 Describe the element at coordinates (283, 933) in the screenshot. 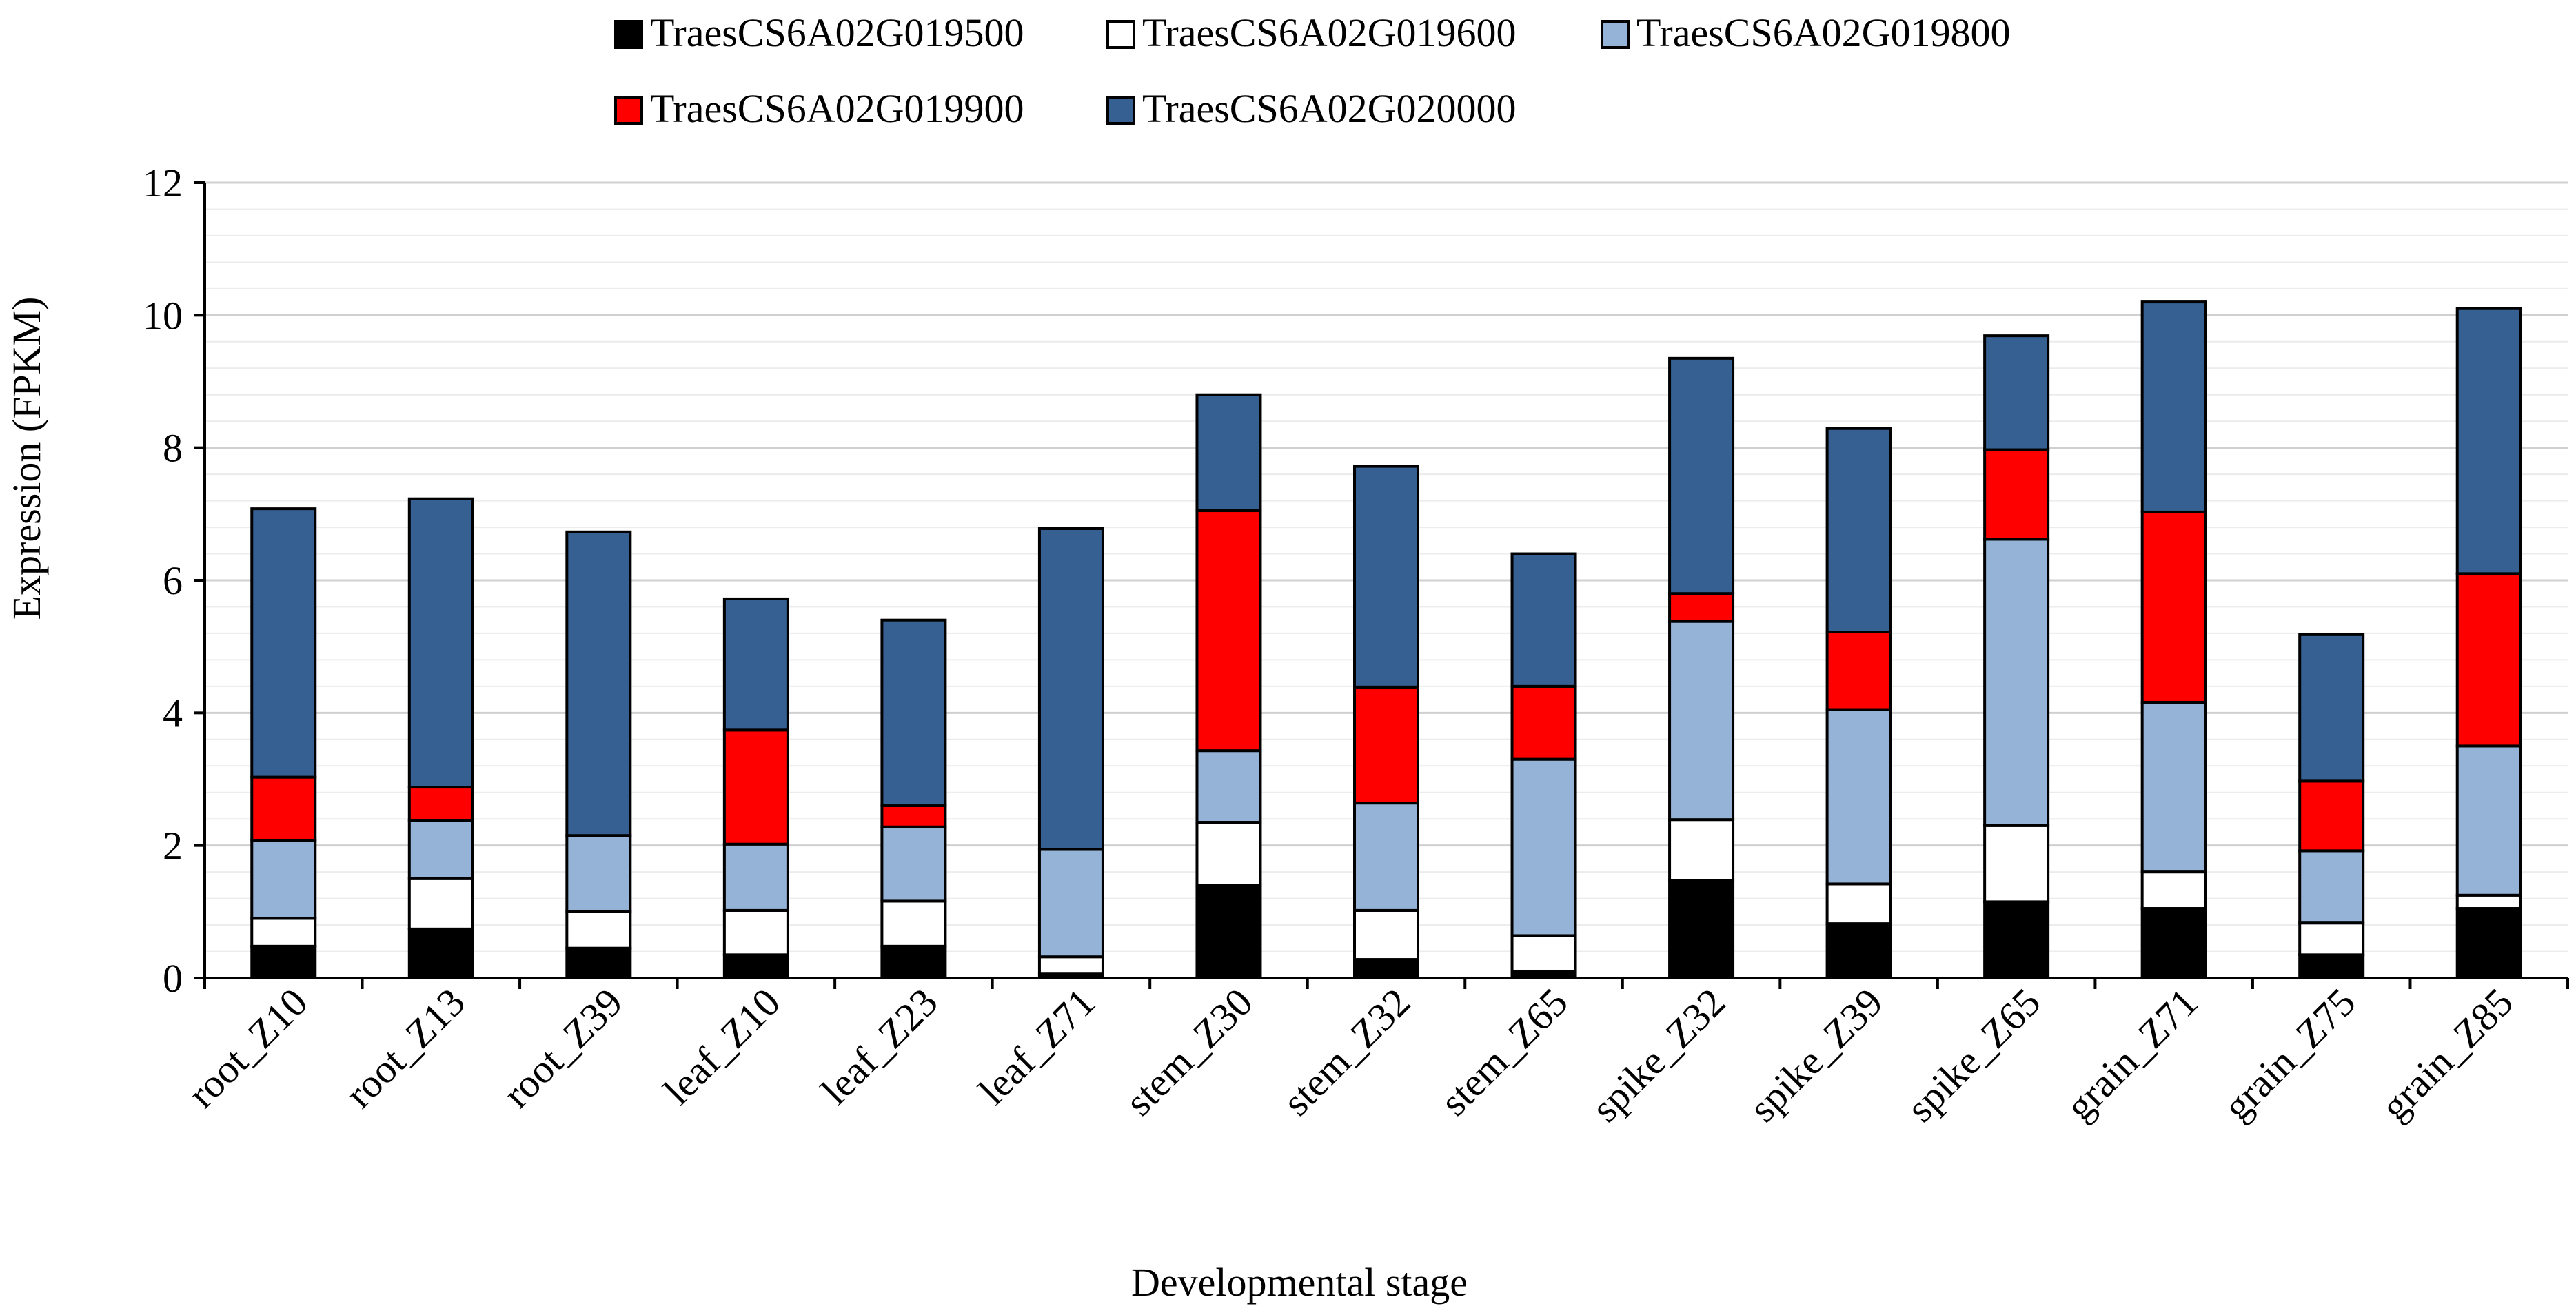

I see `bar-segment-root_Z10-TraesCS6A02G019600` at that location.